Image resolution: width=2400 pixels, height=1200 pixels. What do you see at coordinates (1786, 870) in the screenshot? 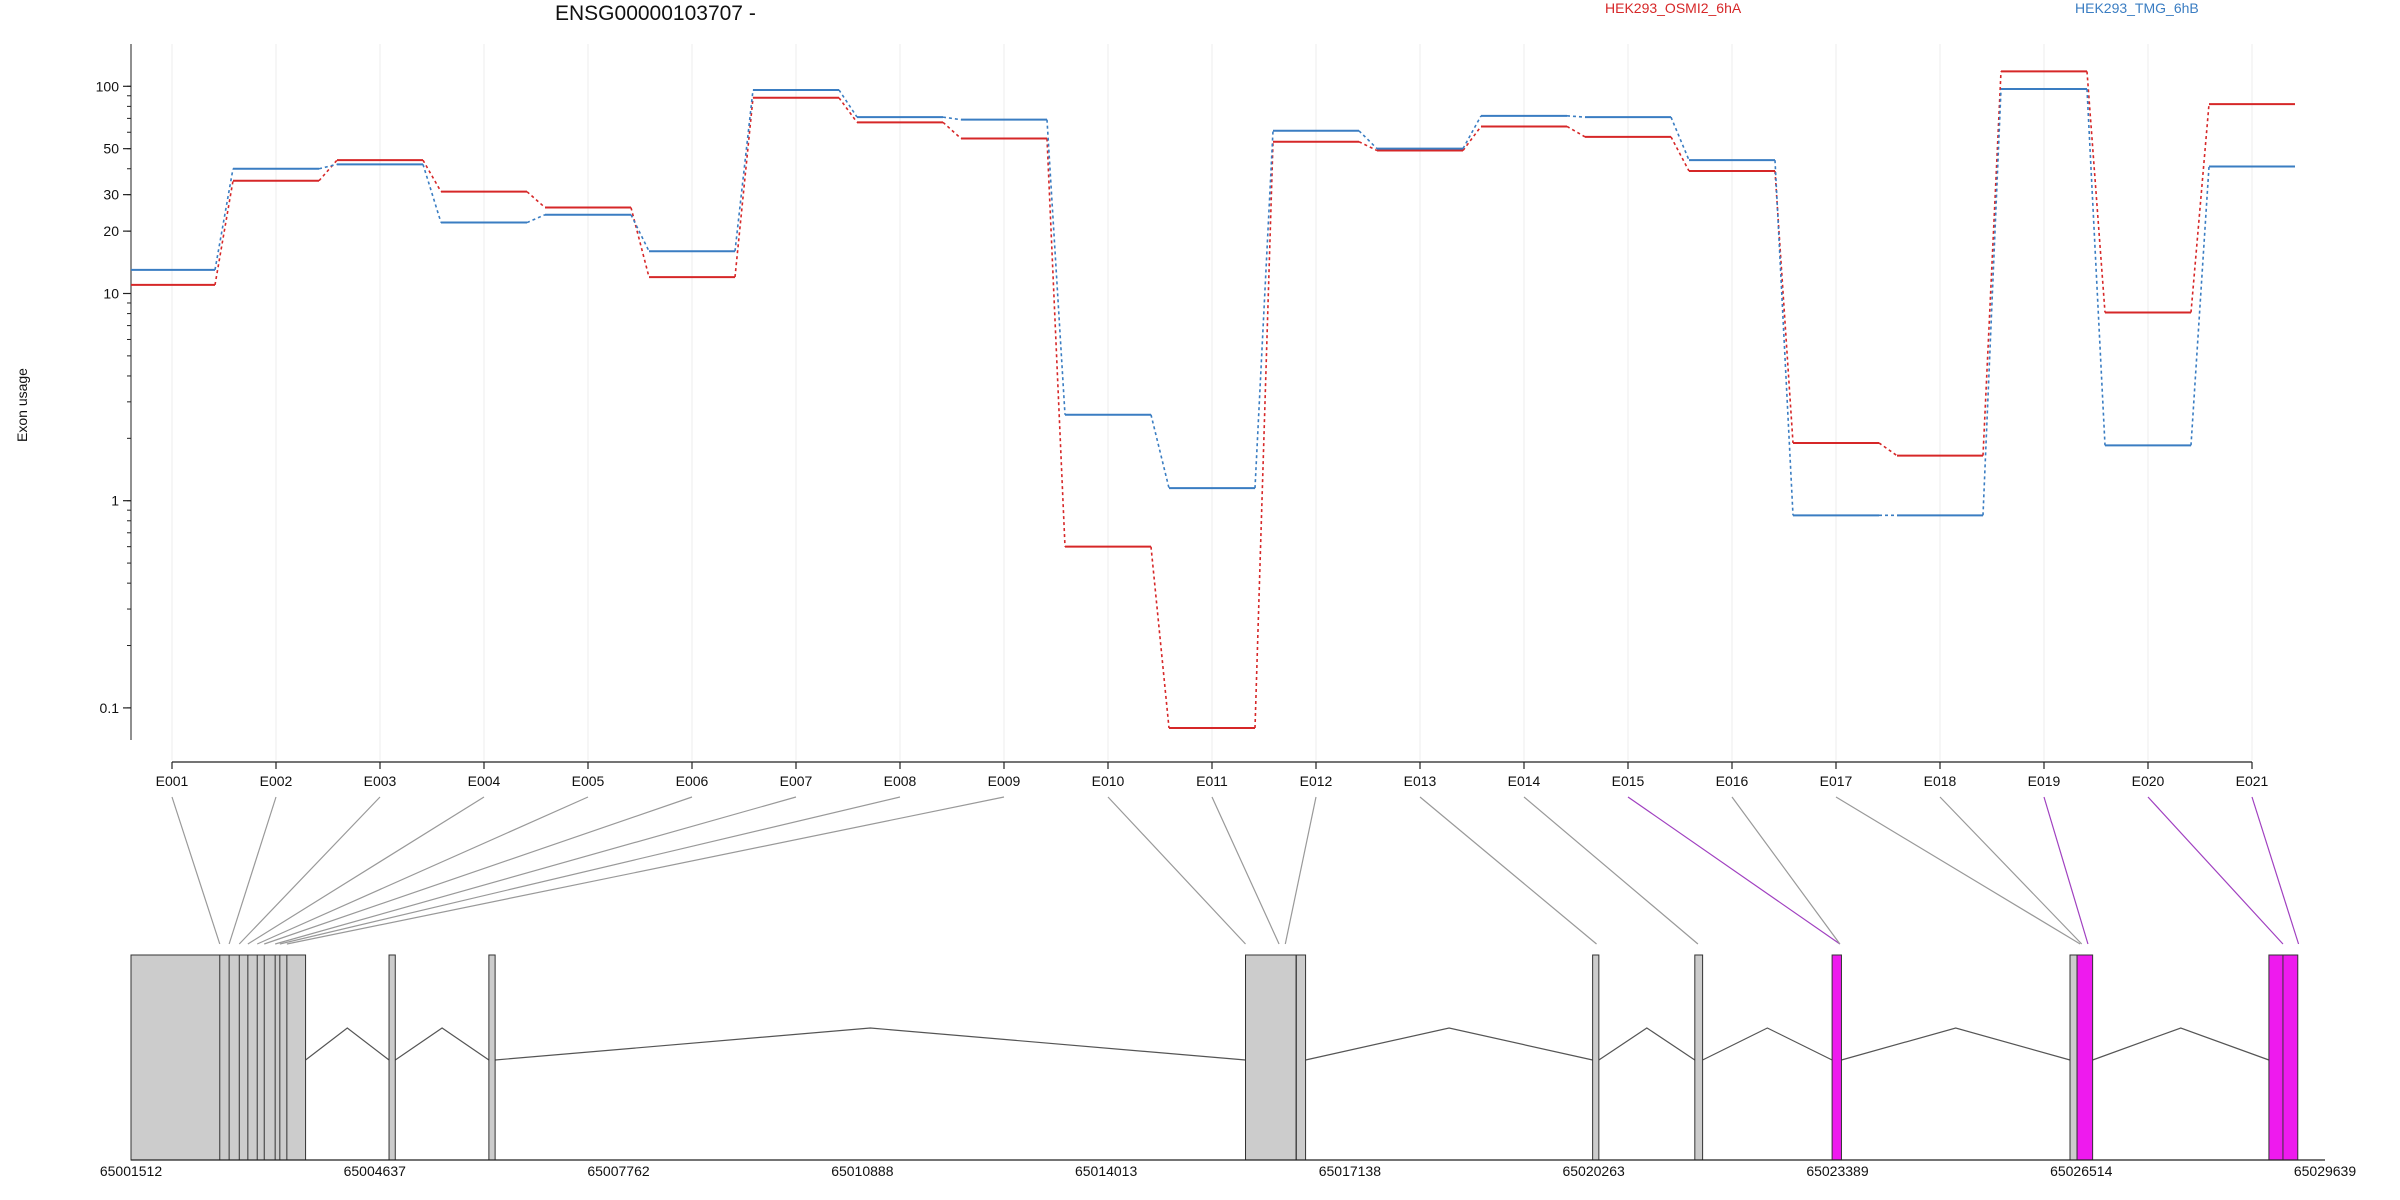
I see `exon-connector-e016` at bounding box center [1786, 870].